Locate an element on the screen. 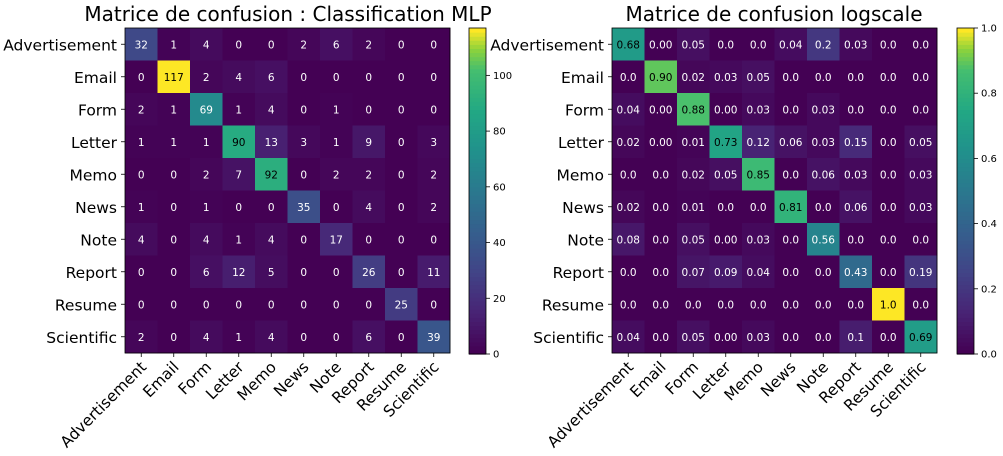 This screenshot has height=456, width=1003. panel0-cell-label-r2-c6: 1 is located at coordinates (336, 110).